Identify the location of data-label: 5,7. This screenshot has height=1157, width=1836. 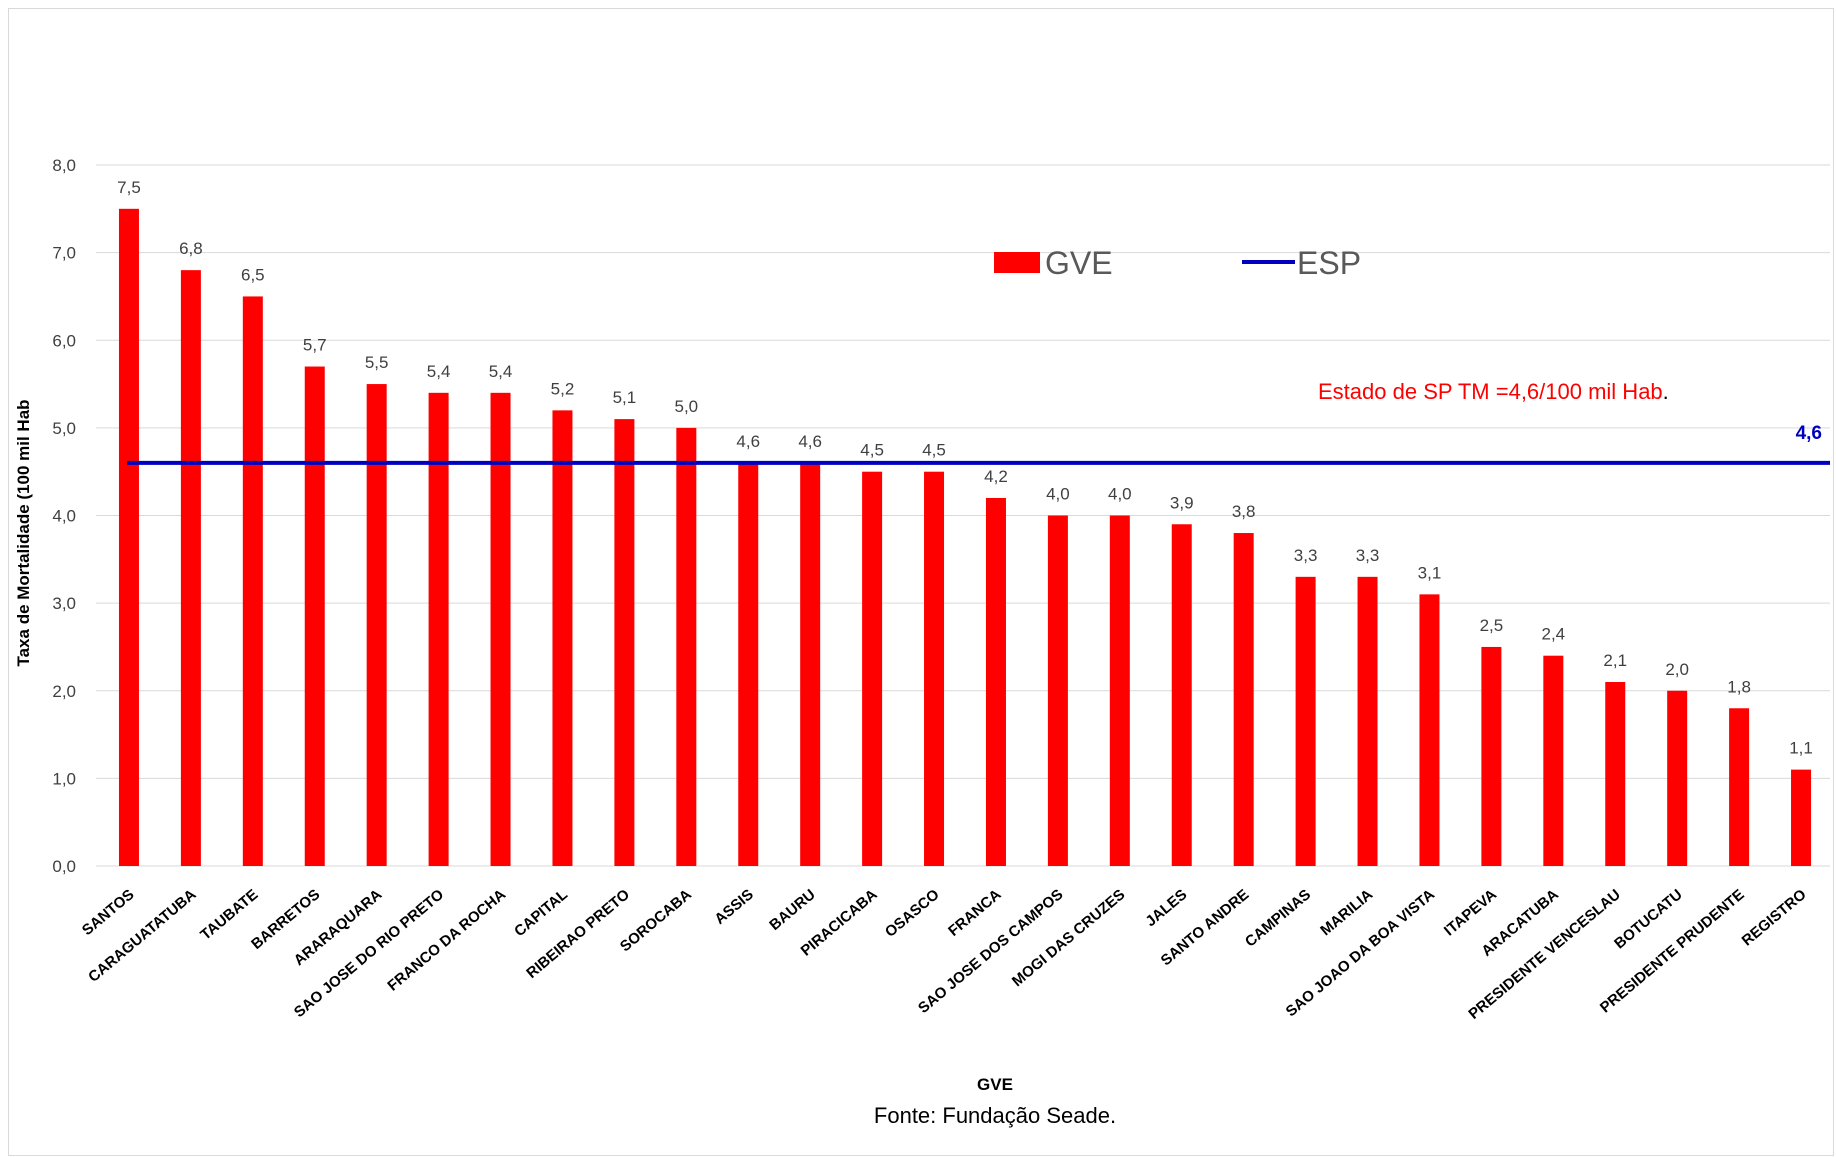
(315, 345).